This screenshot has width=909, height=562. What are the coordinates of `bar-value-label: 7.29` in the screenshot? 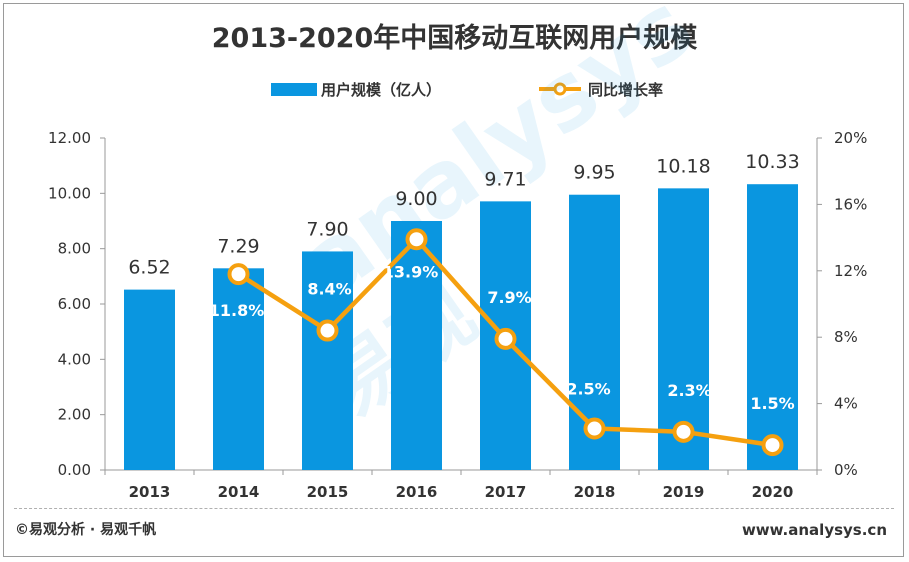 It's located at (238, 246).